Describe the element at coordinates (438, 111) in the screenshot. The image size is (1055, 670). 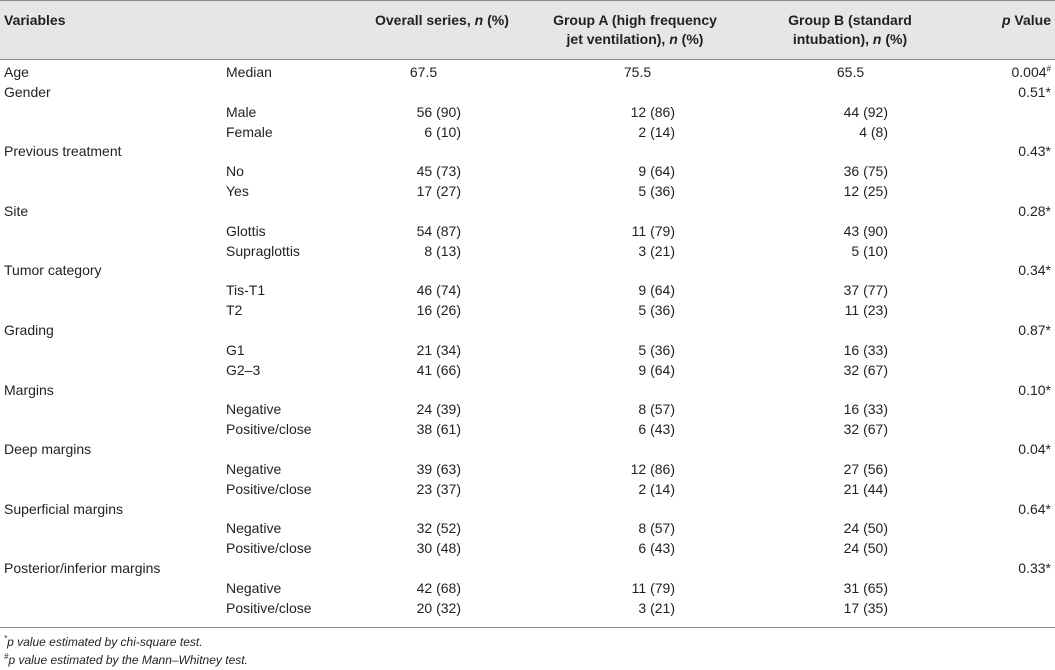
I see `row-overall-value: 56 (90)` at that location.